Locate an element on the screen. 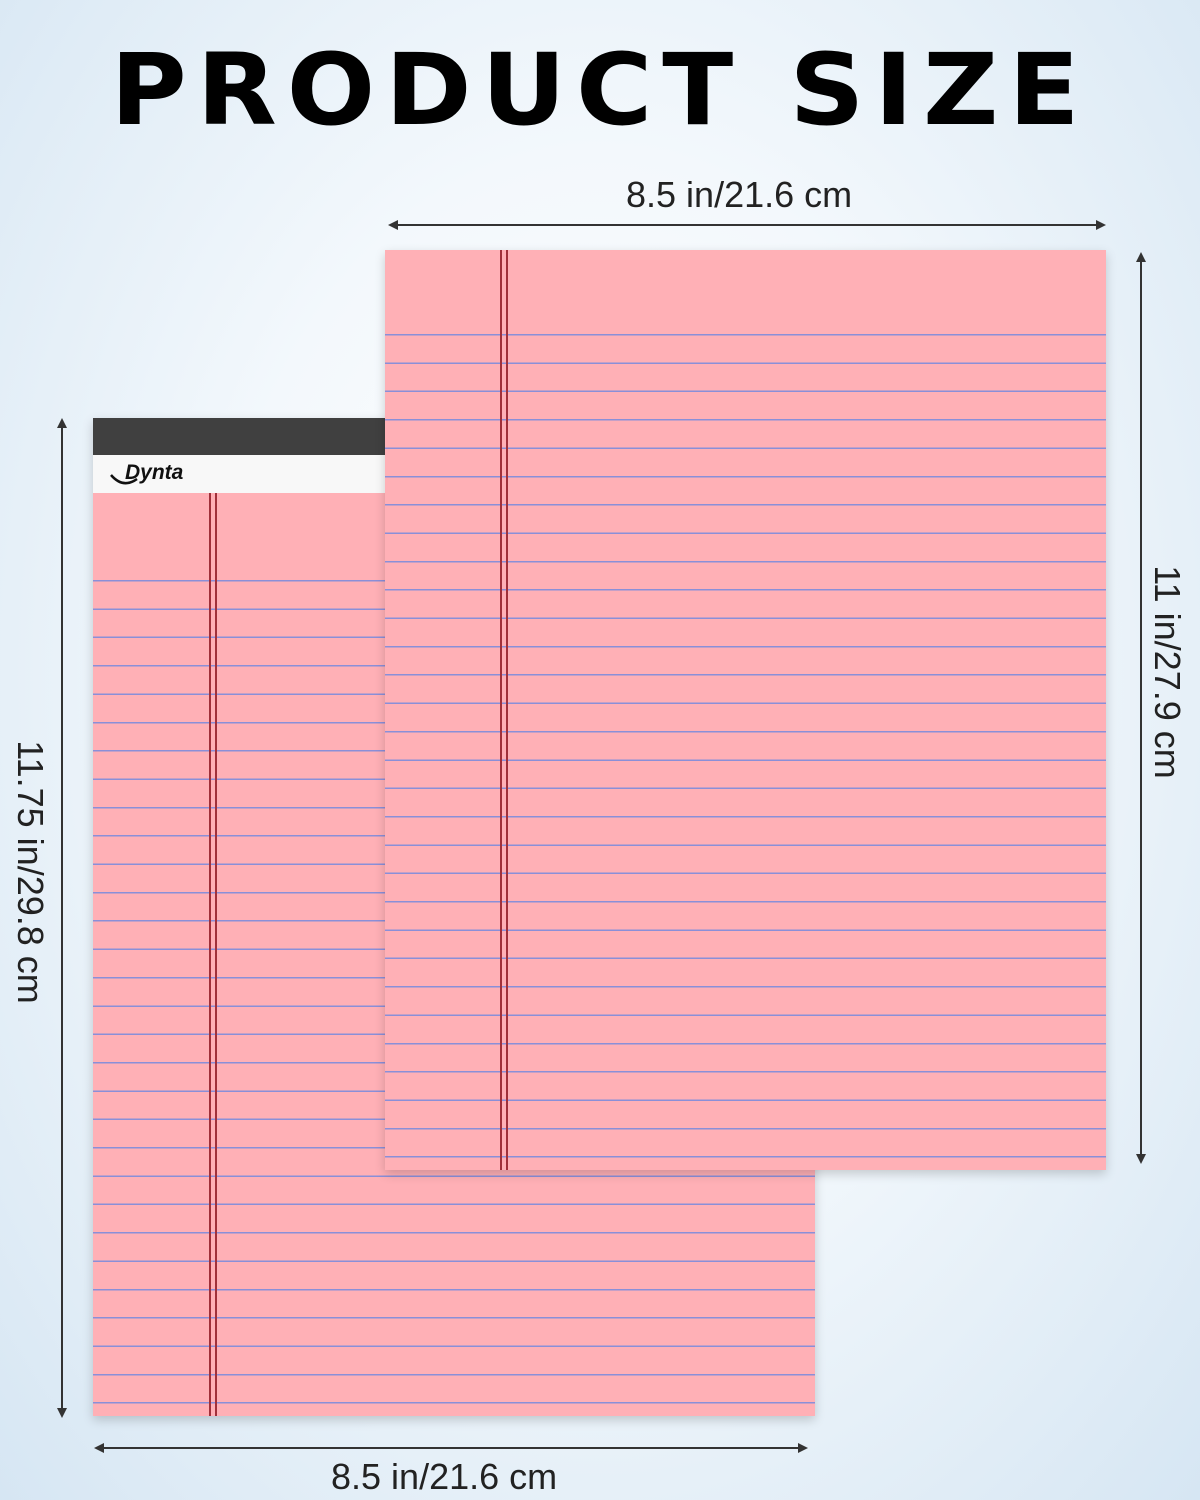 This screenshot has height=1500, width=1200. back-height-label: 11.75 in/29.8 cm is located at coordinates (30, 872).